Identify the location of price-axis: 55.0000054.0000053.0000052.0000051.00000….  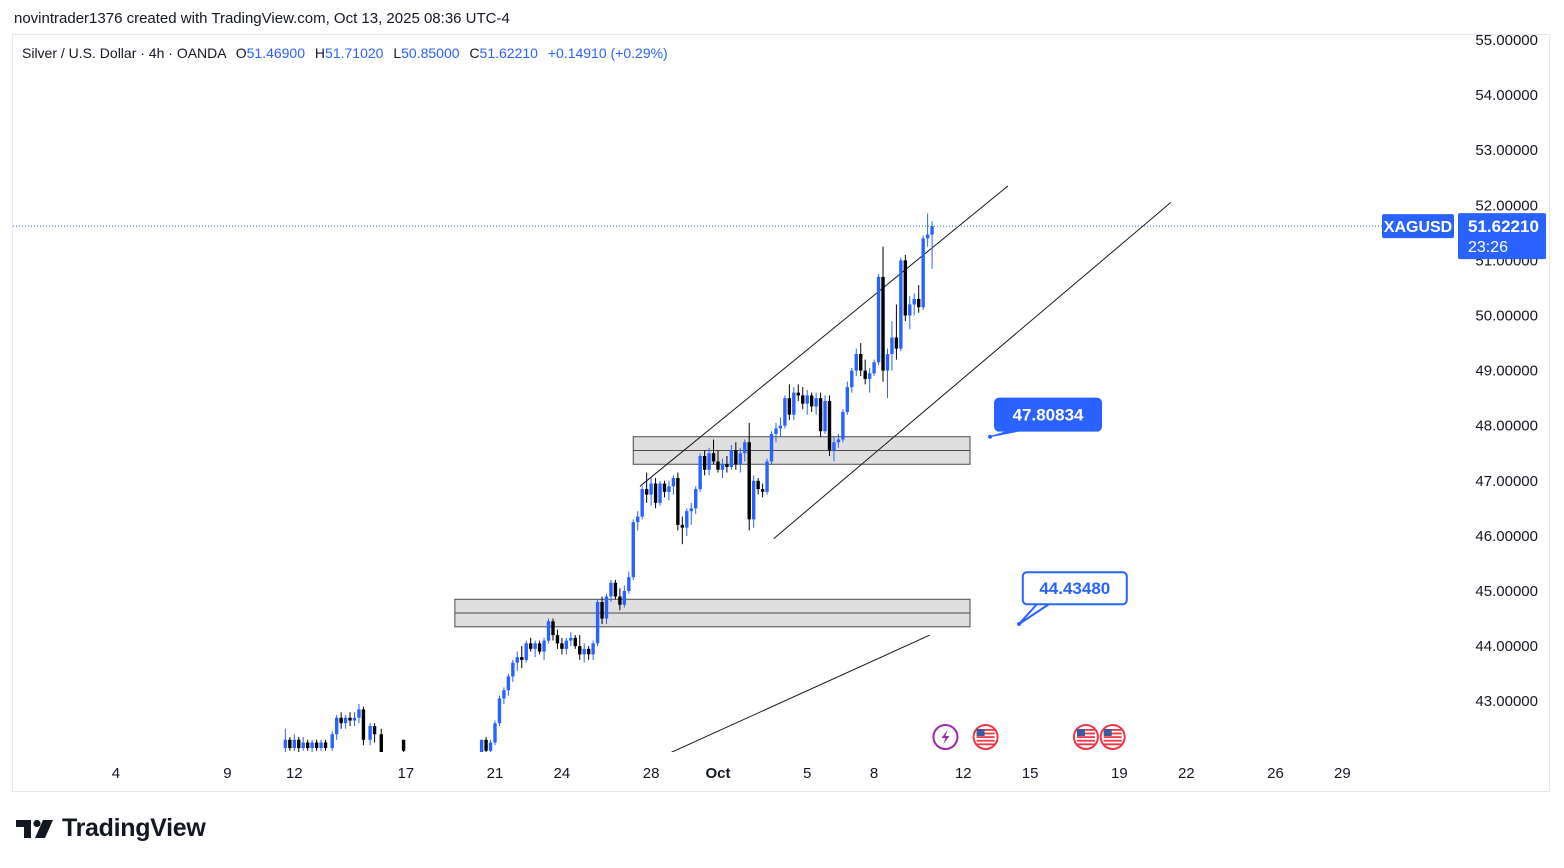
(1506, 371).